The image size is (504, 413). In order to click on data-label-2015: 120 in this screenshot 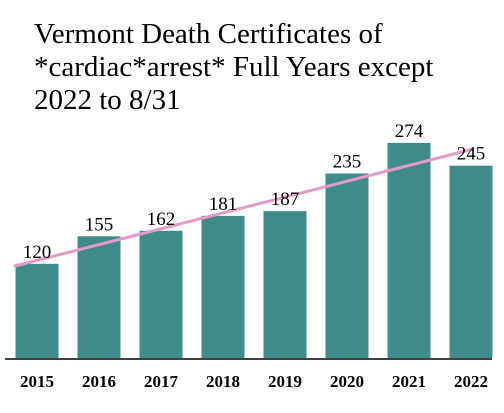, I will do `click(37, 252)`.